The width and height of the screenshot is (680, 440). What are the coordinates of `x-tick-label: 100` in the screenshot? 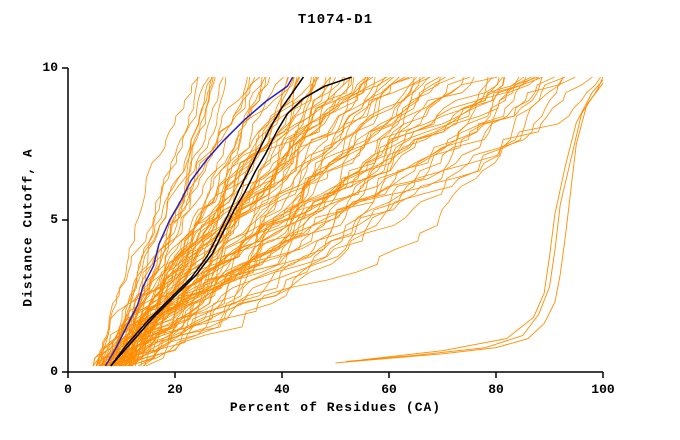 It's located at (603, 389).